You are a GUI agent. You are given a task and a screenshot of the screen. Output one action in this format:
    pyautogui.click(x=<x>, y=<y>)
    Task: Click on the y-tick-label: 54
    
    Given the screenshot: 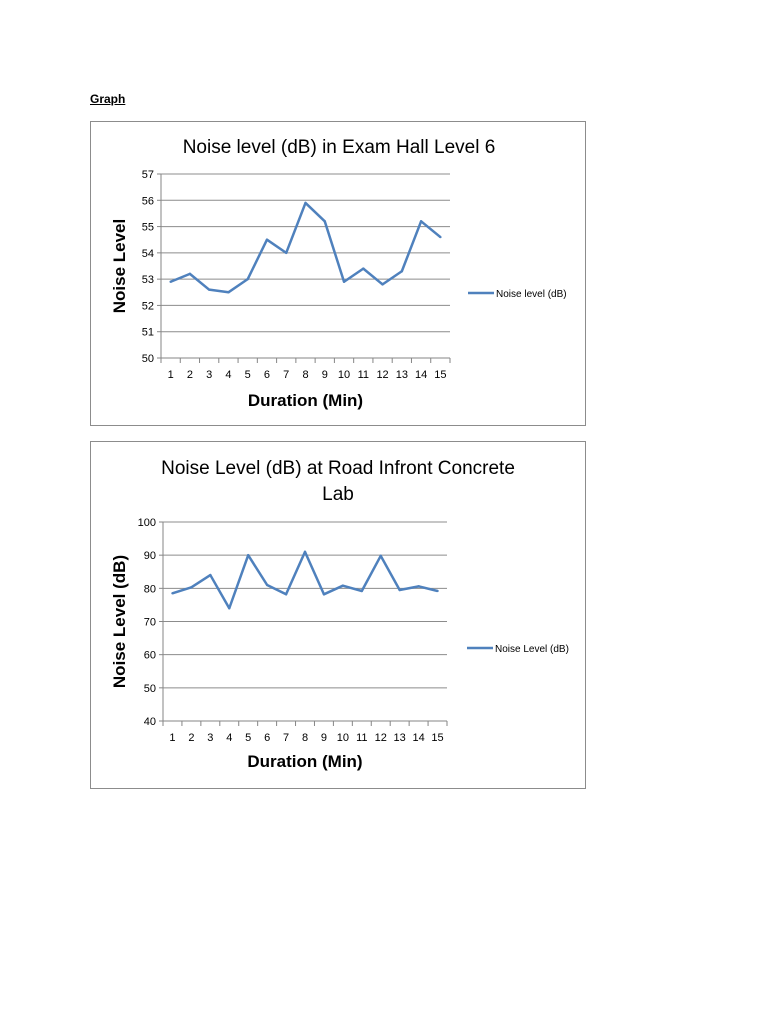 What is the action you would take?
    pyautogui.click(x=148, y=254)
    